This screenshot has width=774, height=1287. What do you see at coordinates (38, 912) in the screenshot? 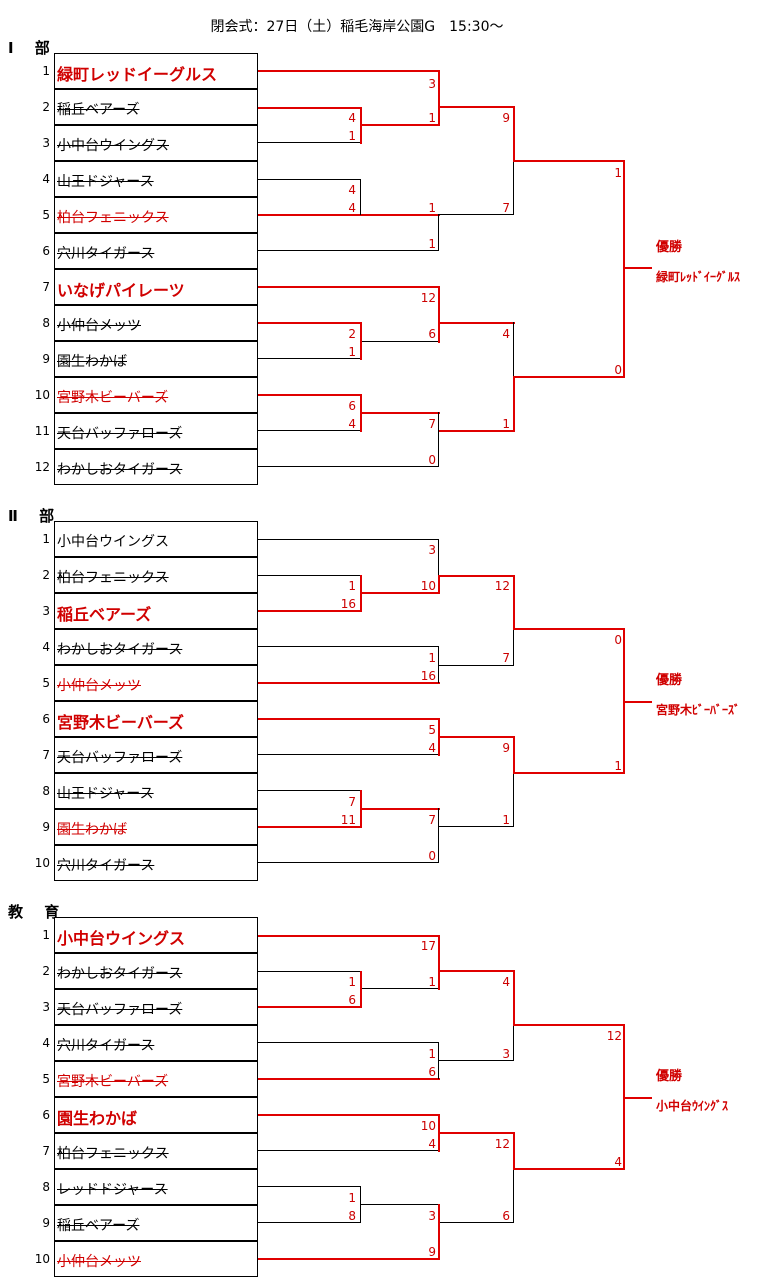
I see `section-3-label: 教 育` at bounding box center [38, 912].